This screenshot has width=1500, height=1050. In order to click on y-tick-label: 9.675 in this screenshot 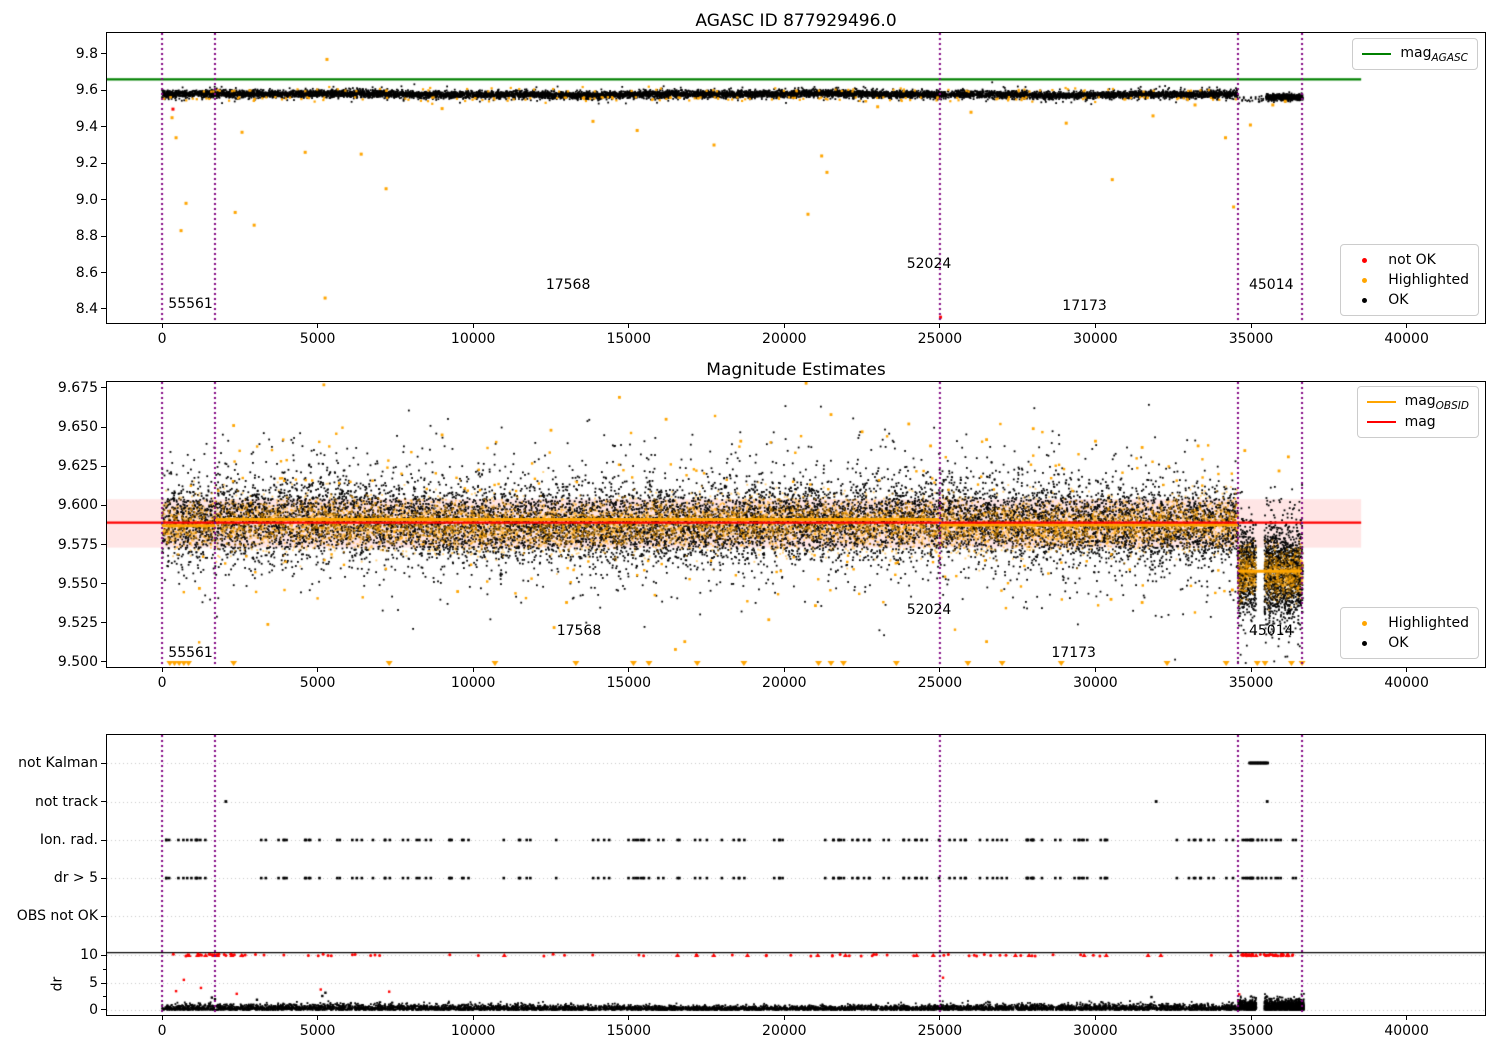, I will do `click(77, 387)`.